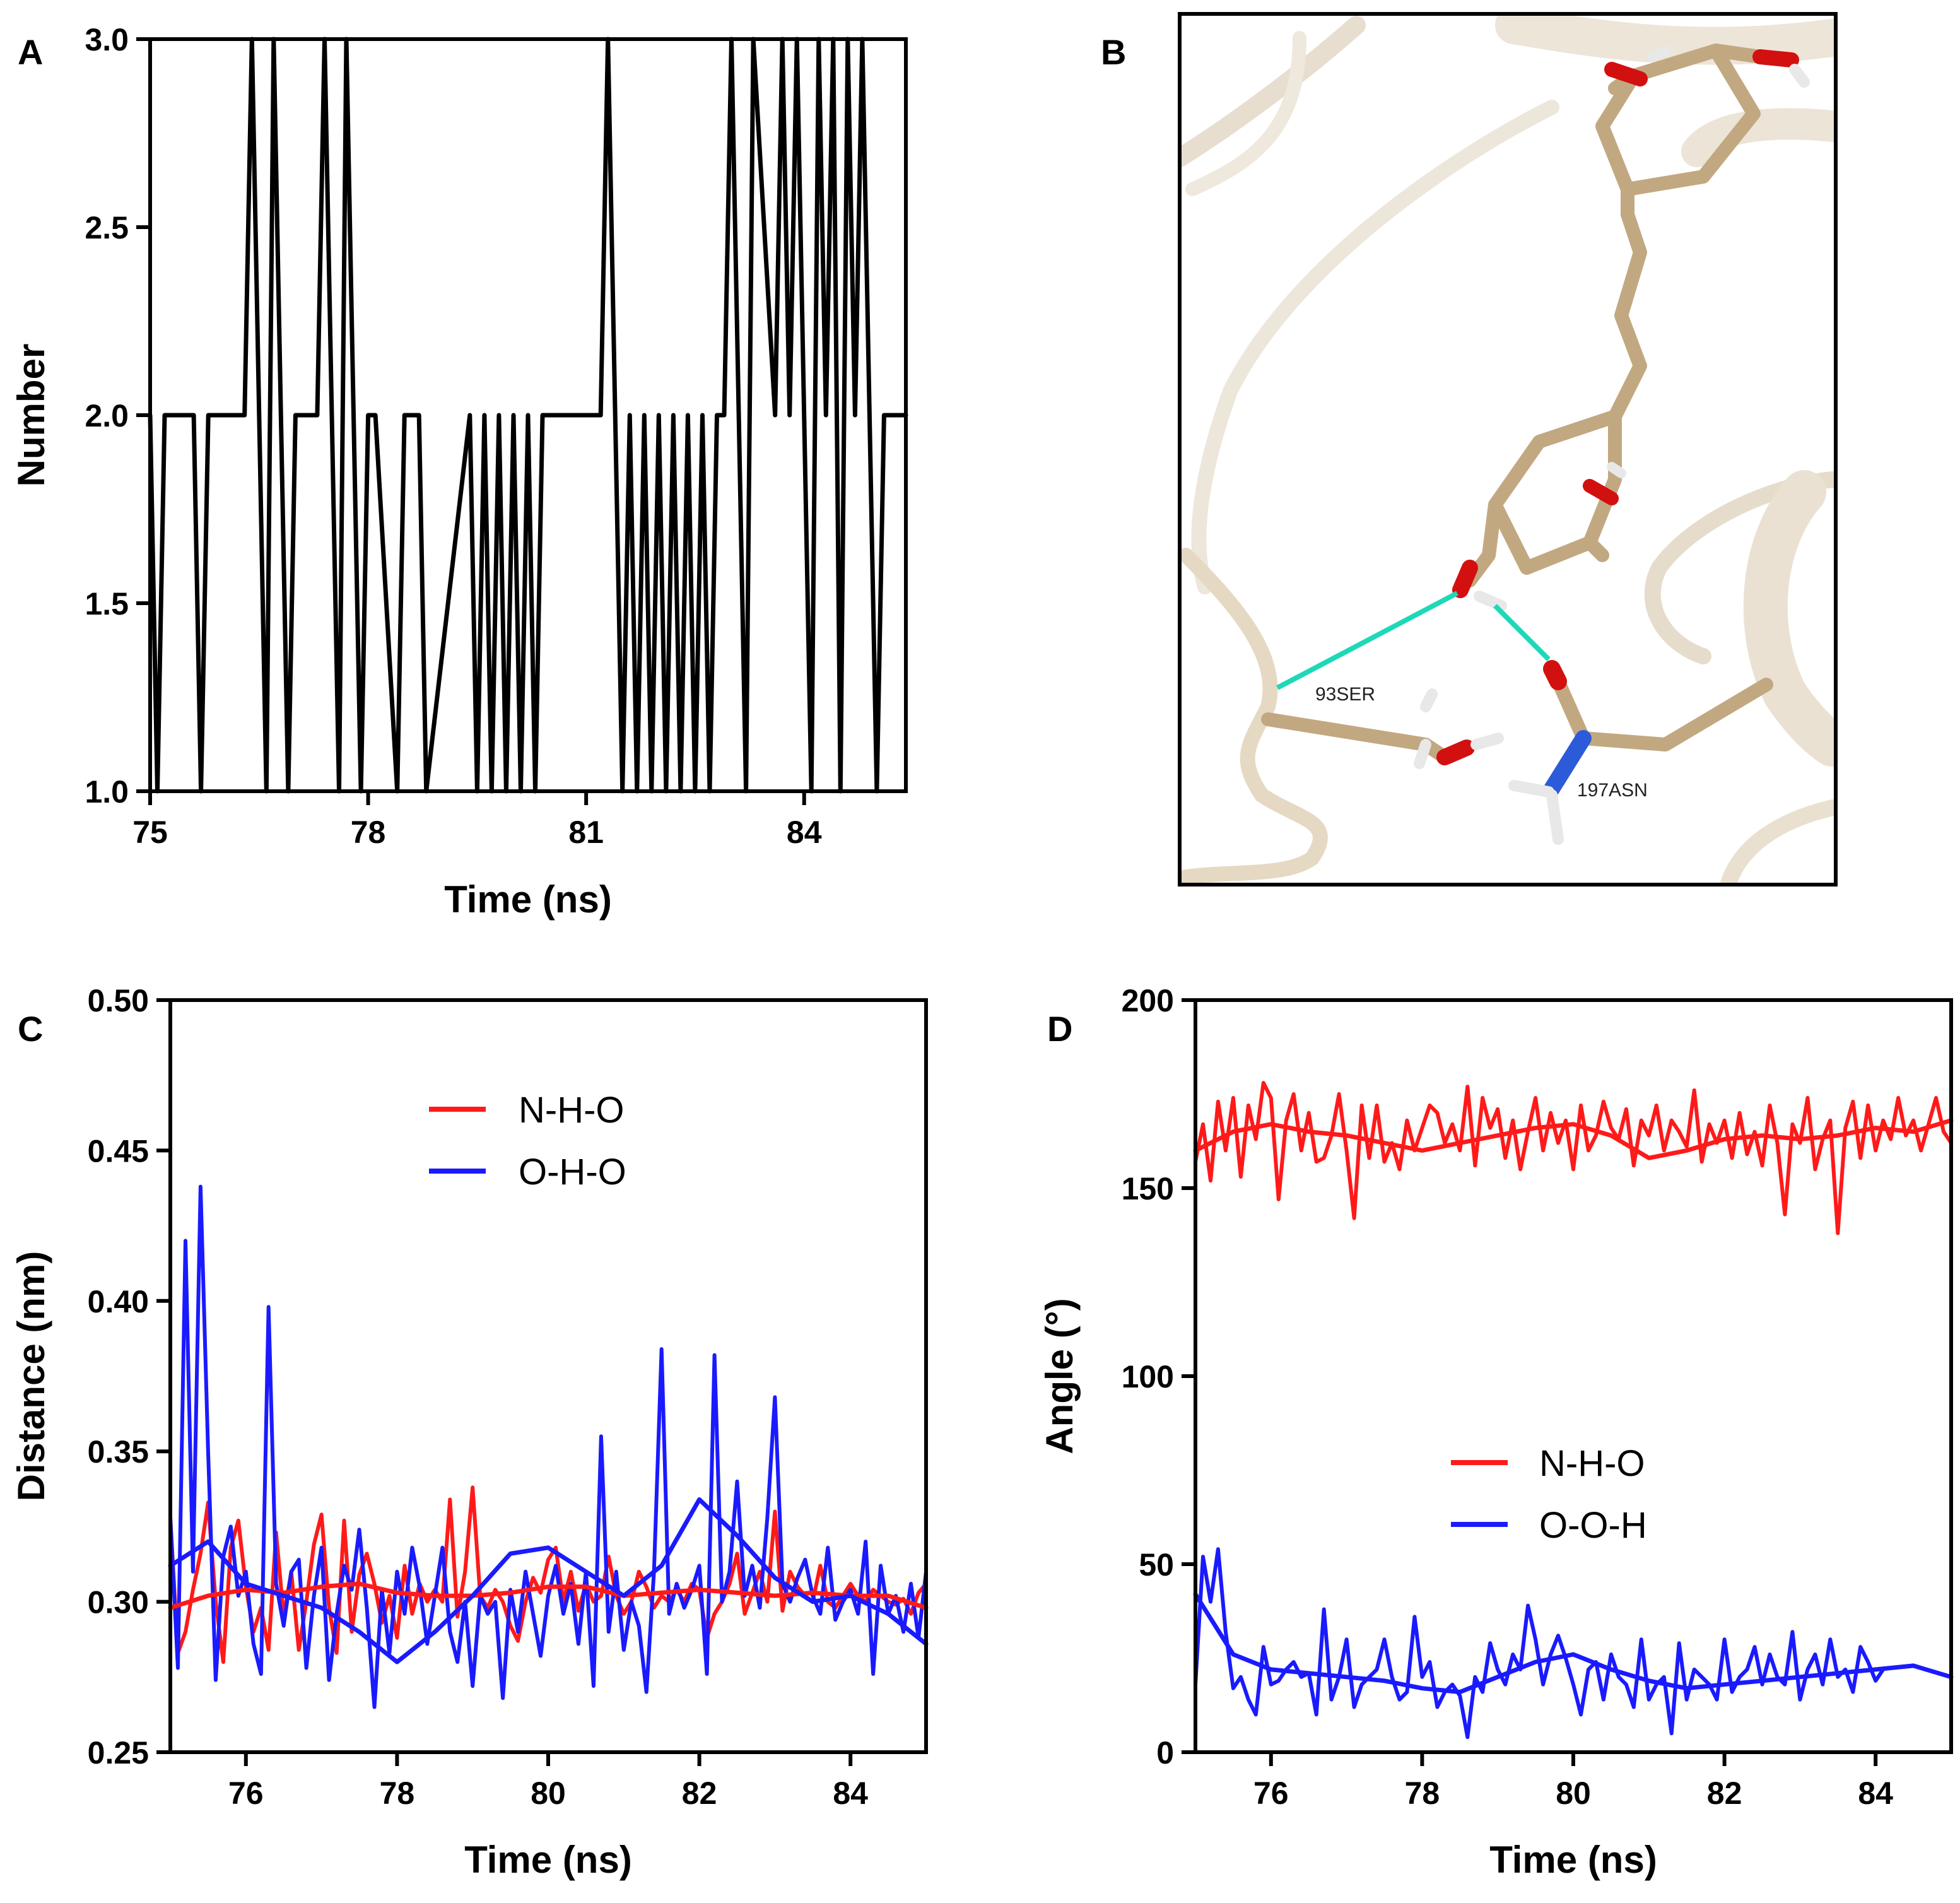 The height and width of the screenshot is (1903, 1960). I want to click on y-tick-label: 0.50, so click(118, 1000).